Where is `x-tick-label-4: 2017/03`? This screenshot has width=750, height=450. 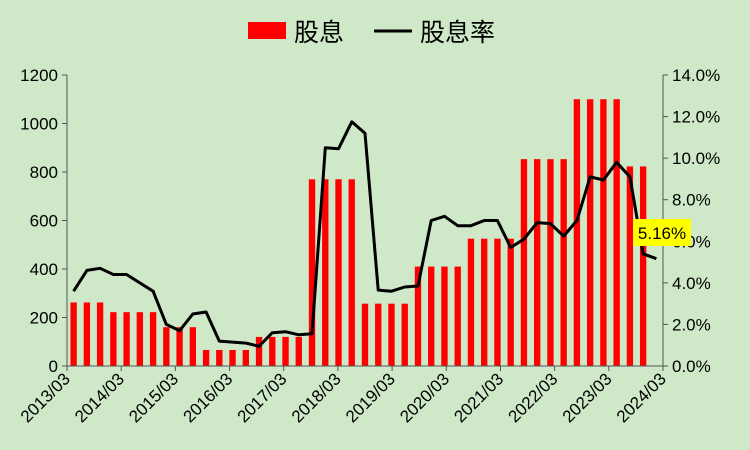
x-tick-label-4: 2017/03 is located at coordinates (262, 397).